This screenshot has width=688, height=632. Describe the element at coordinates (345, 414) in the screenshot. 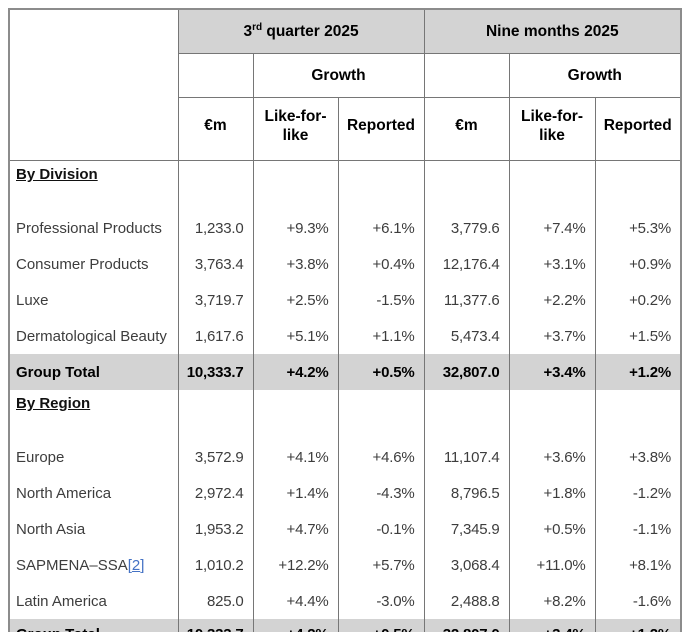

I see `section-row-by-region: By Region` at that location.